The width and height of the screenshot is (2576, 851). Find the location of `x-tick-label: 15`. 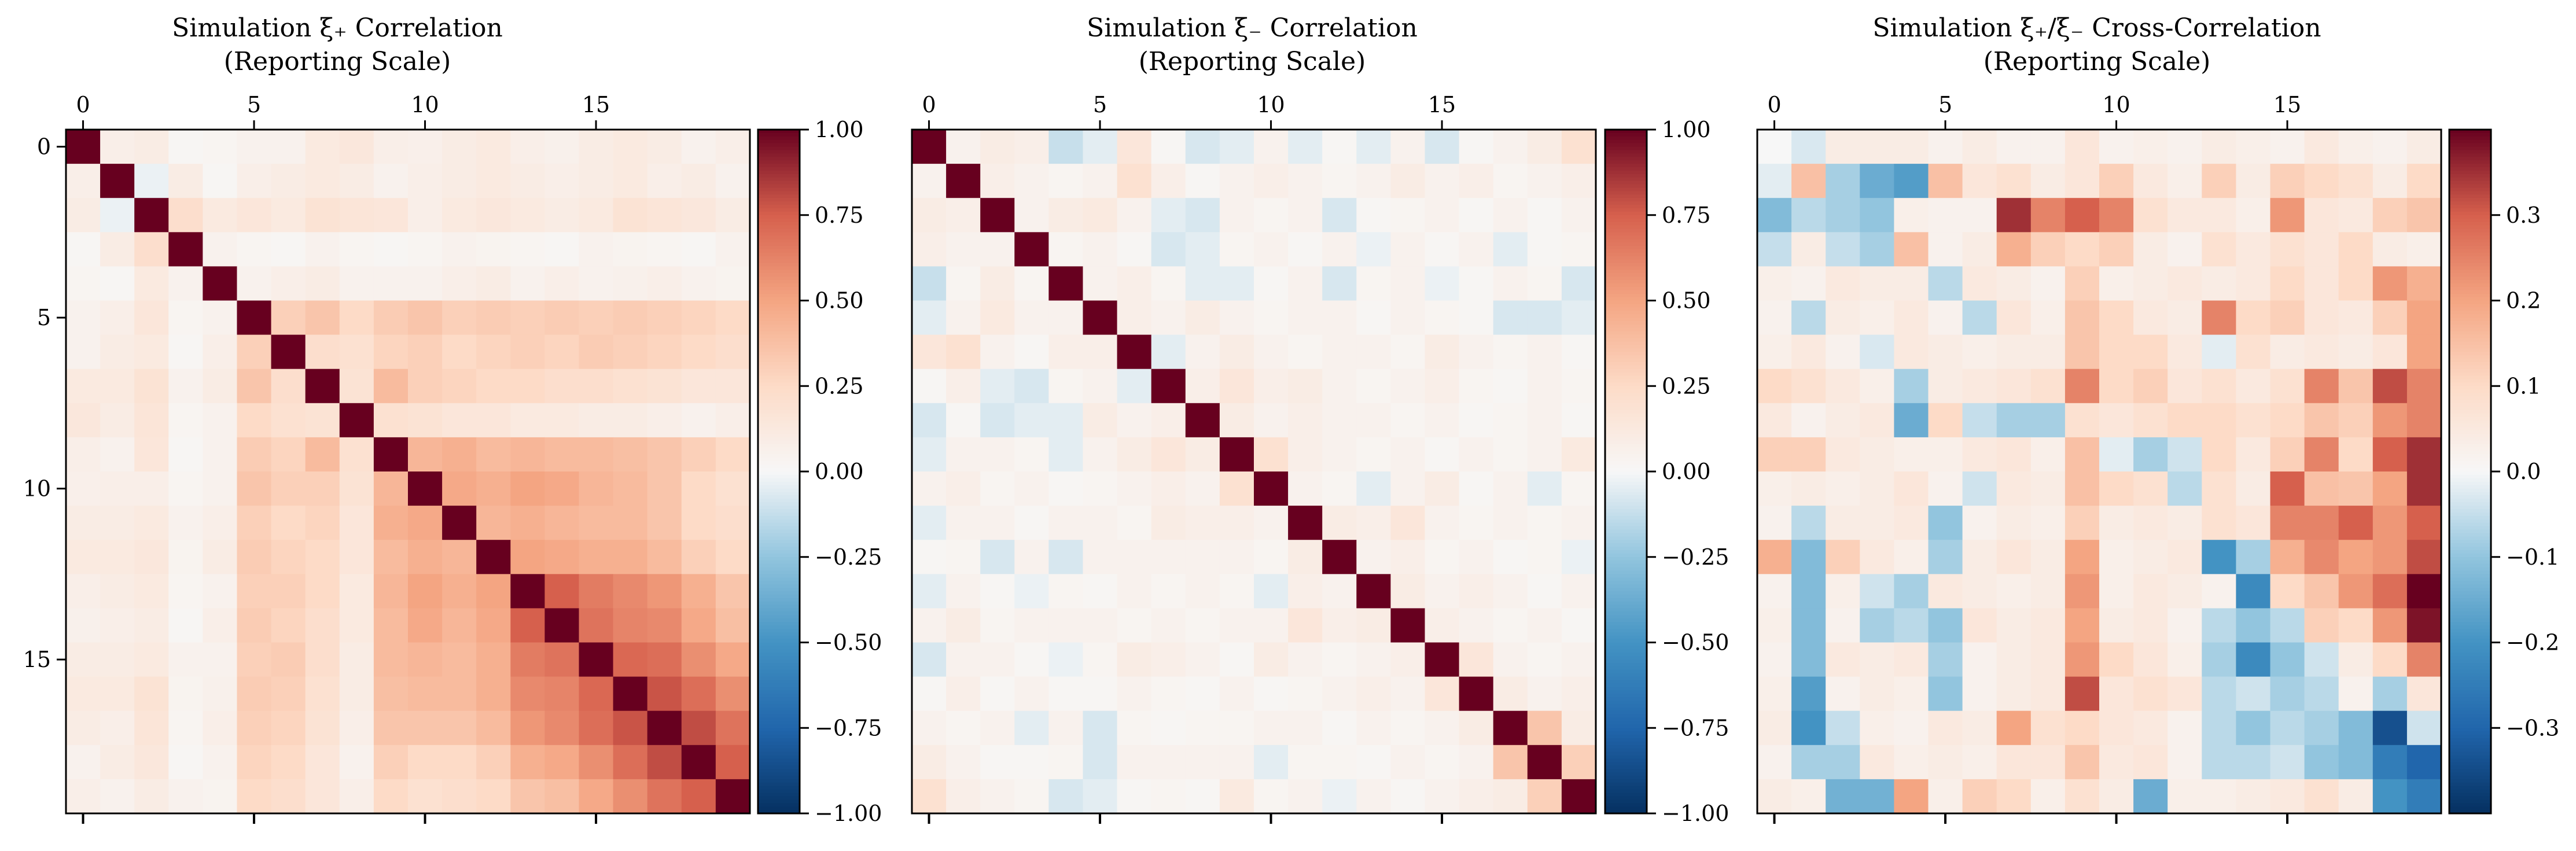

x-tick-label: 15 is located at coordinates (2287, 104).